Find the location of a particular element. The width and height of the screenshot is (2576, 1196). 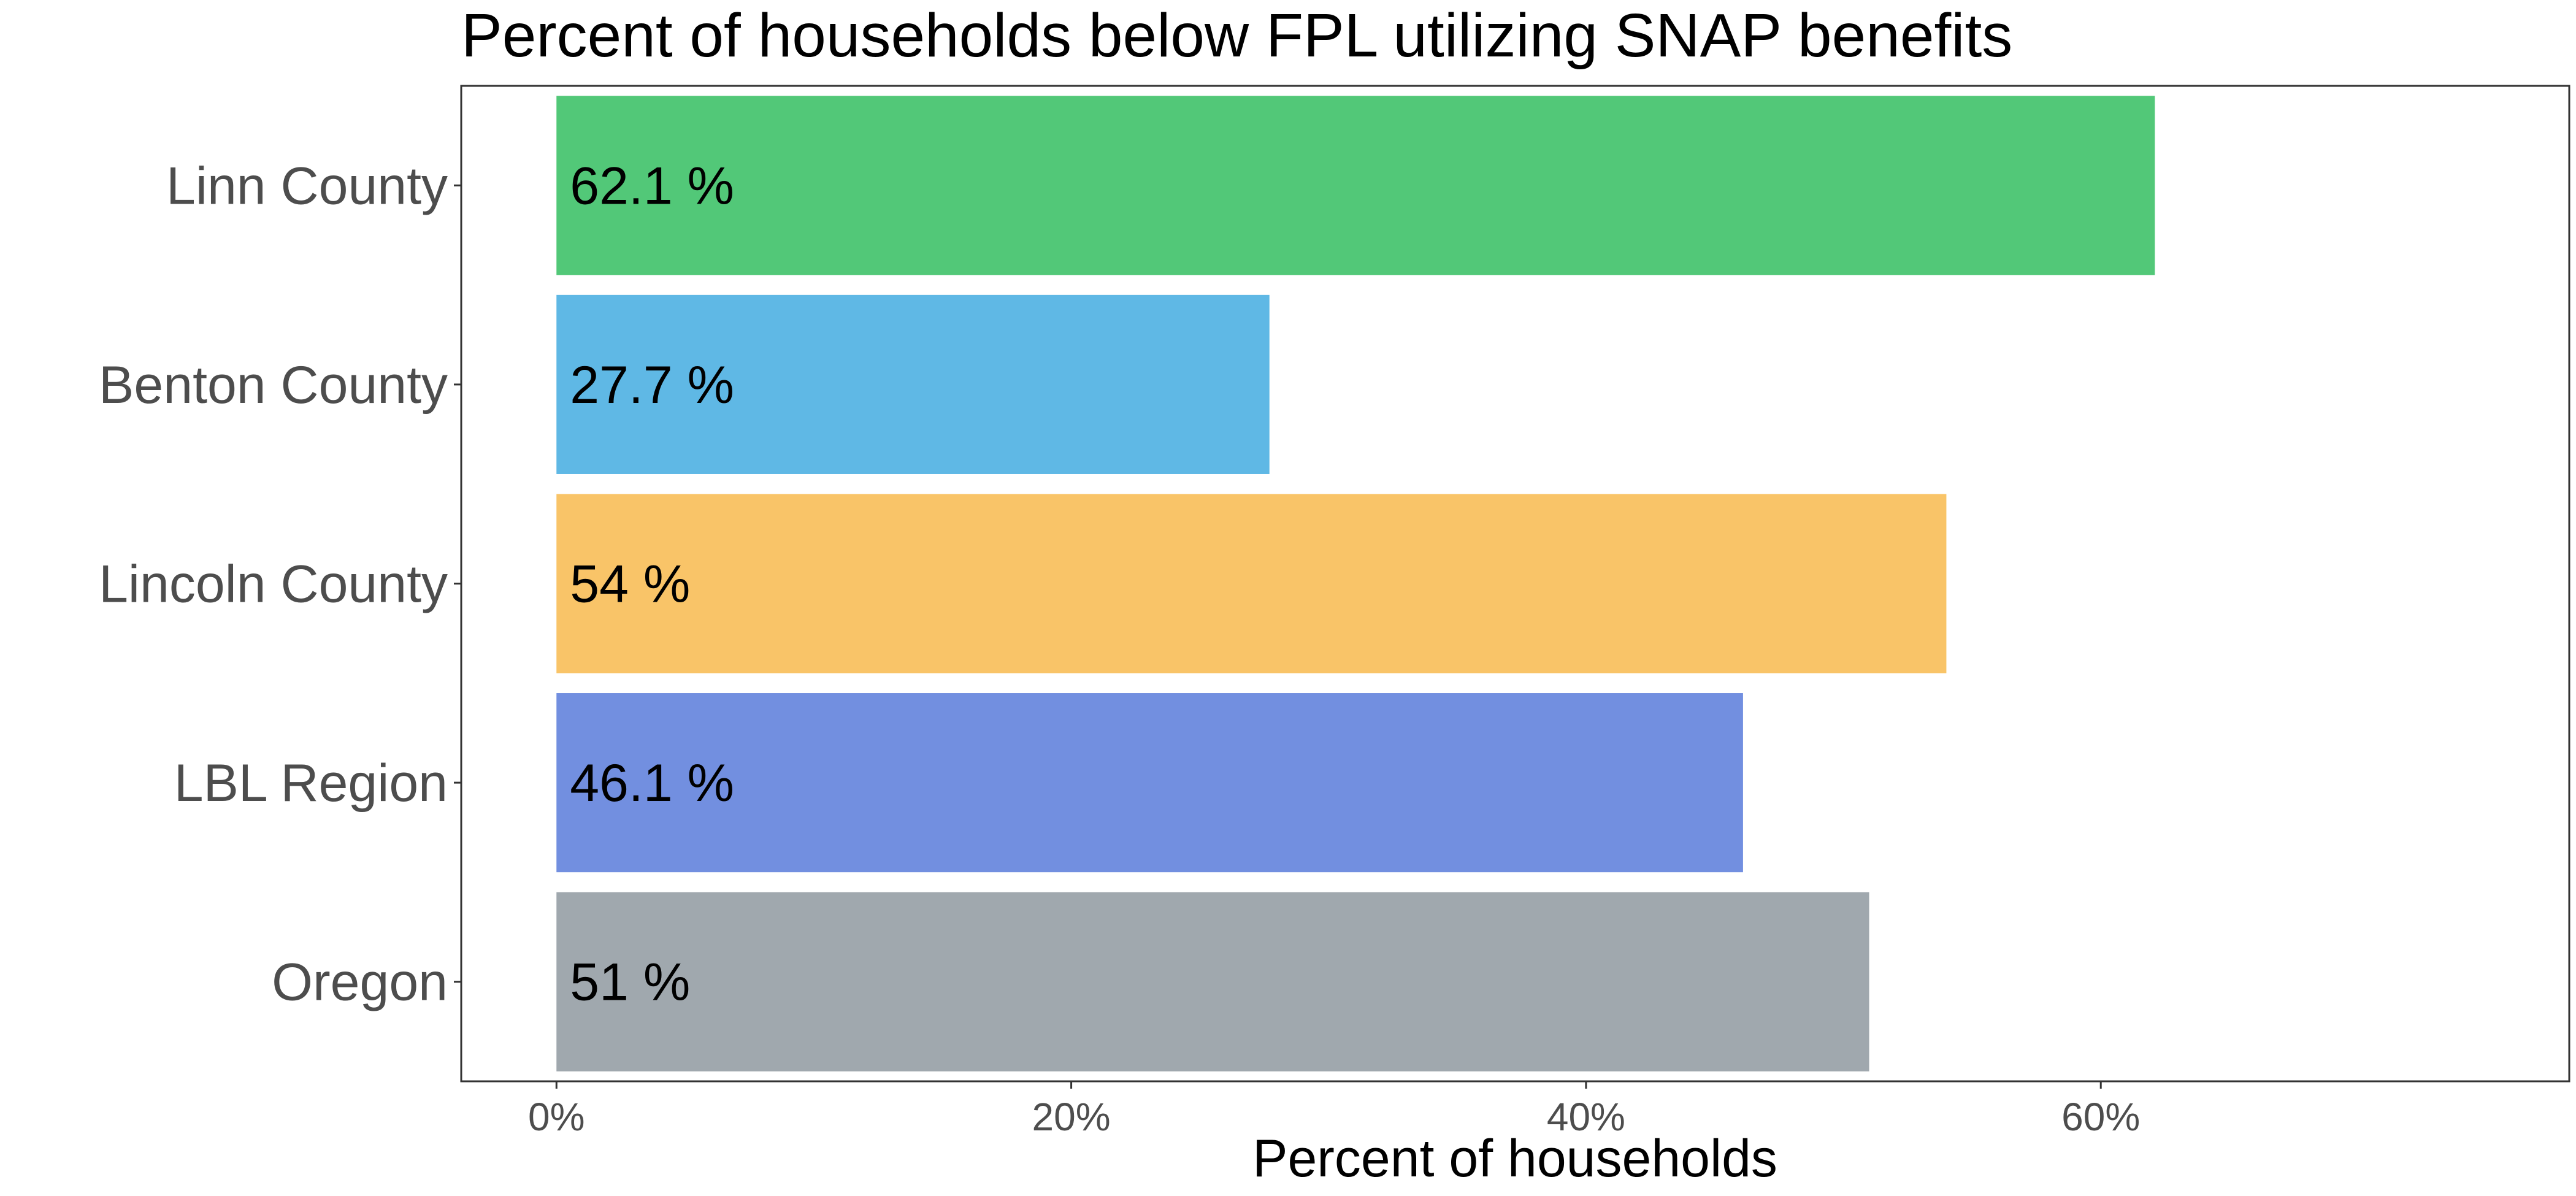

bar-value-label: 51 % is located at coordinates (630, 982).